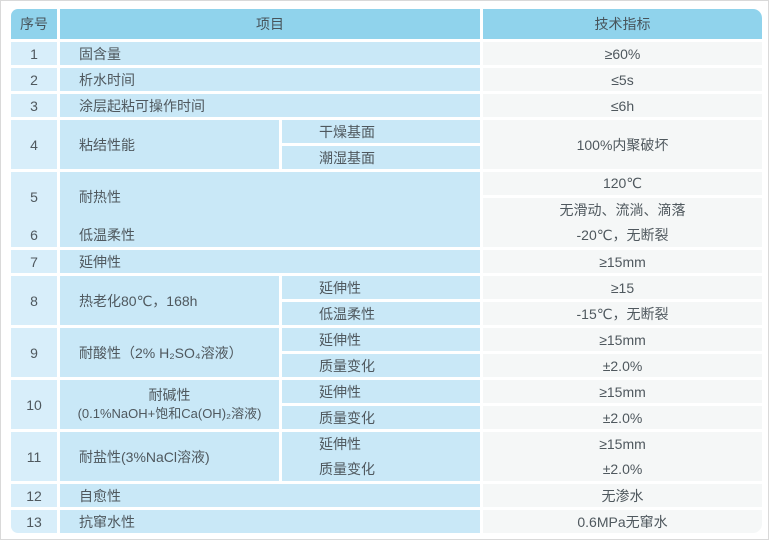  I want to click on table-row: 潮湿基面, so click(386, 157).